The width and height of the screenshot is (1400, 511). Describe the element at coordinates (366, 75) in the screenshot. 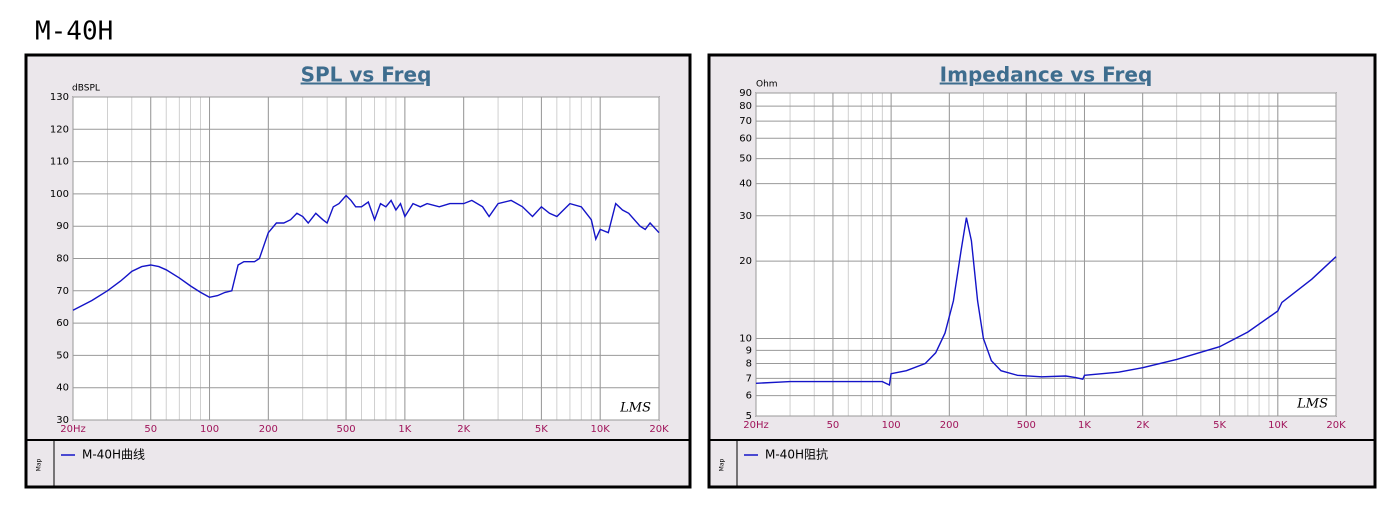

I see `chart-title: SPL vs Freq` at that location.